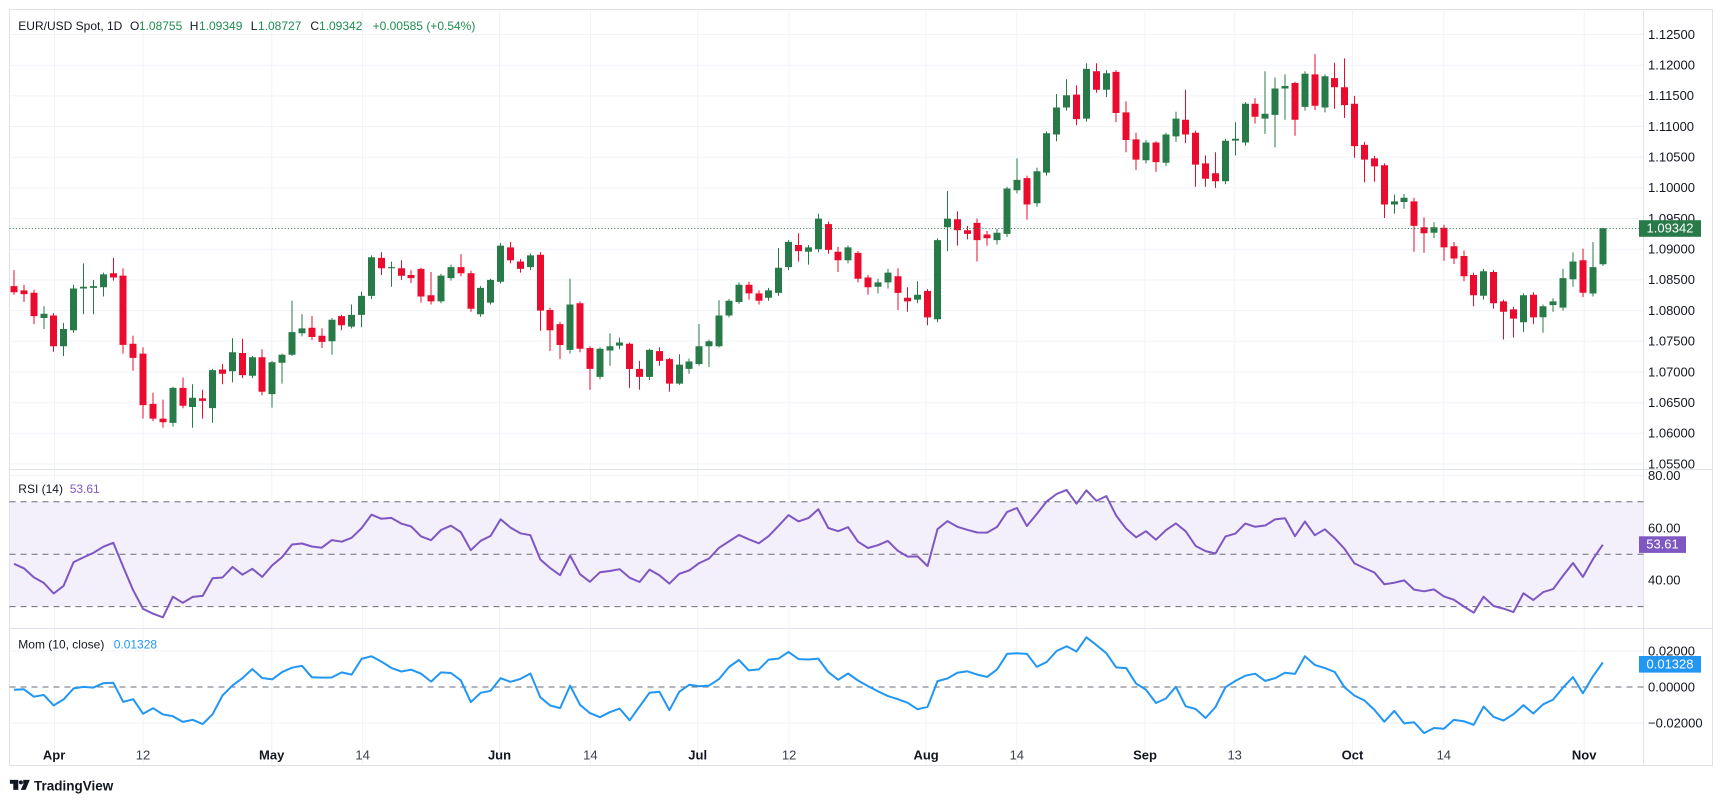  I want to click on svg-text: 1.06000, so click(1671, 433).